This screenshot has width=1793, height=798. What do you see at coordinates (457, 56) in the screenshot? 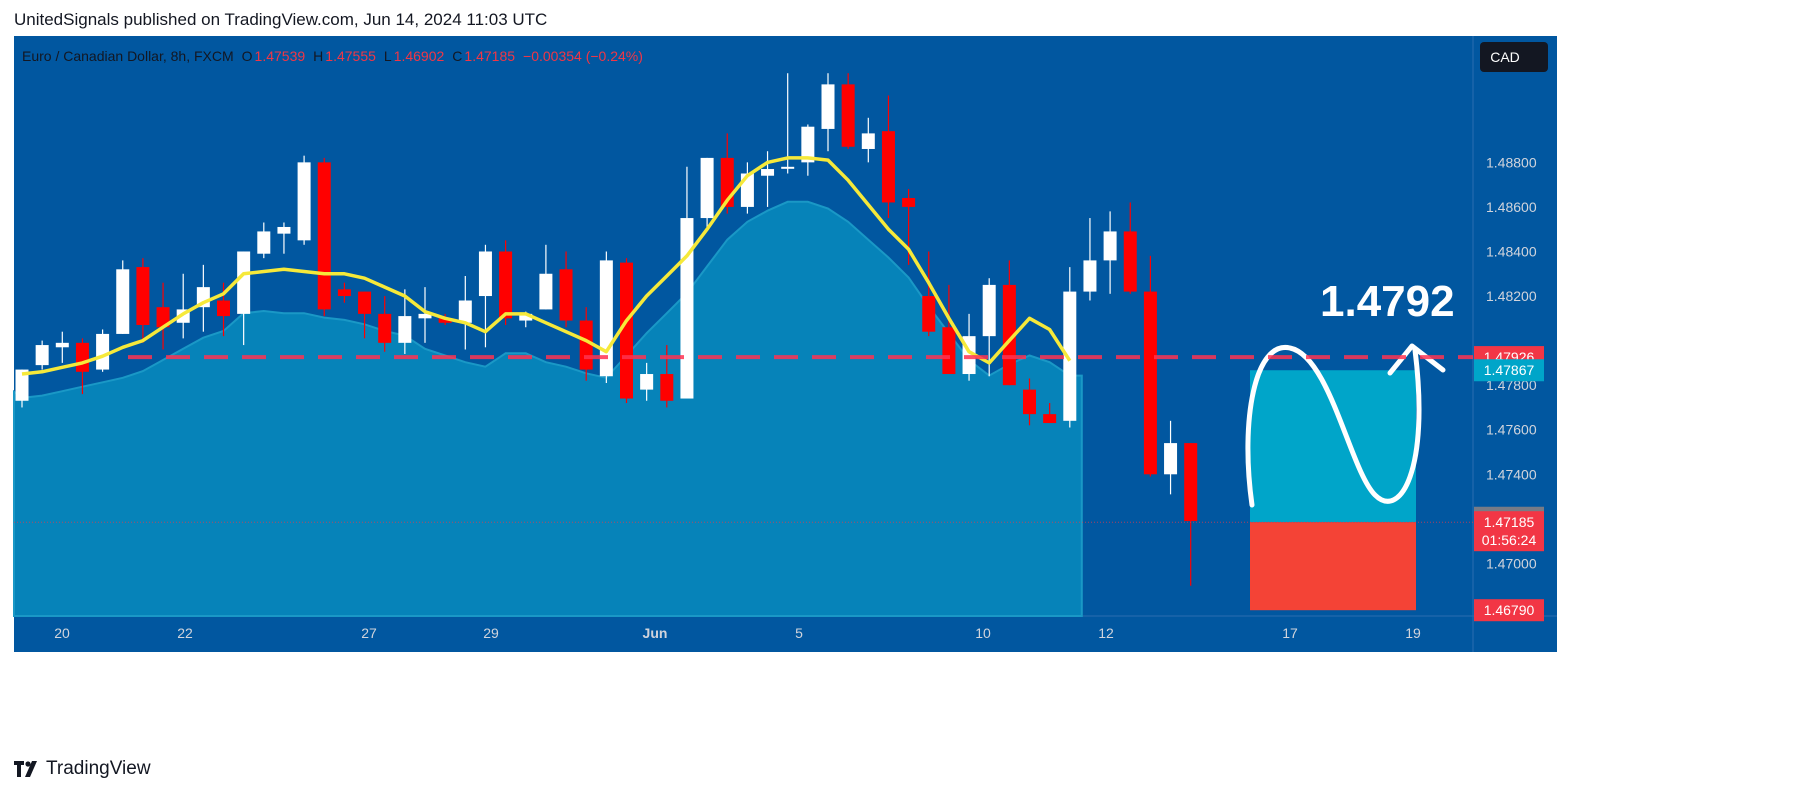
I see `legend-c-label: C` at bounding box center [457, 56].